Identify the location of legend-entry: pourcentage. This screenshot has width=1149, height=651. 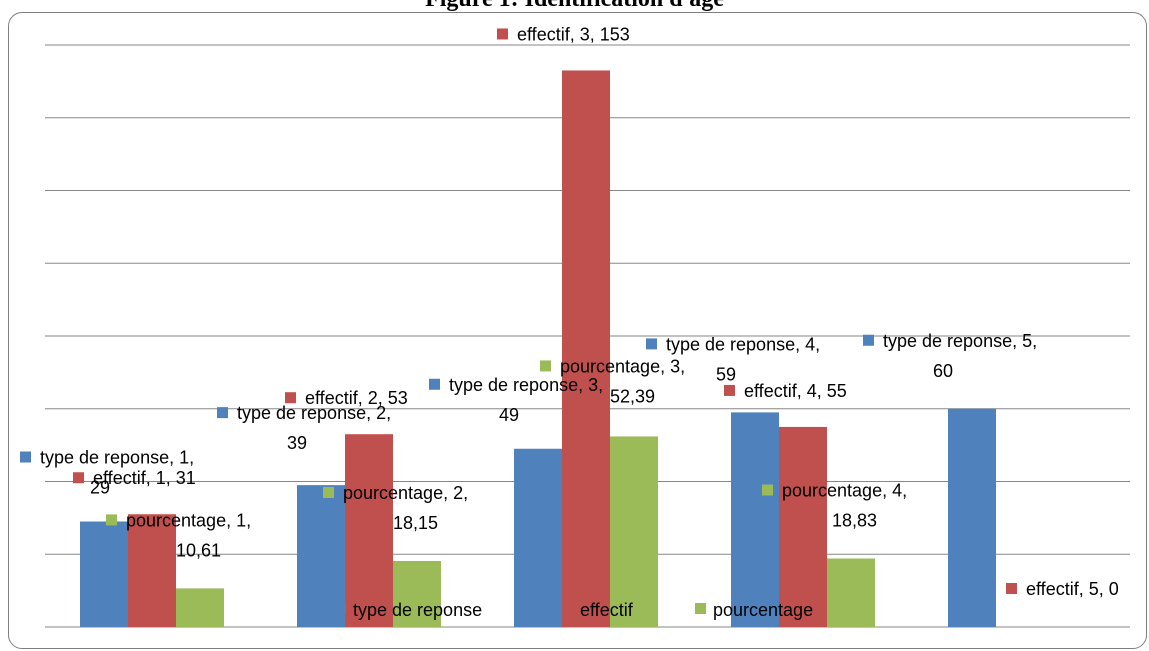
(763, 610).